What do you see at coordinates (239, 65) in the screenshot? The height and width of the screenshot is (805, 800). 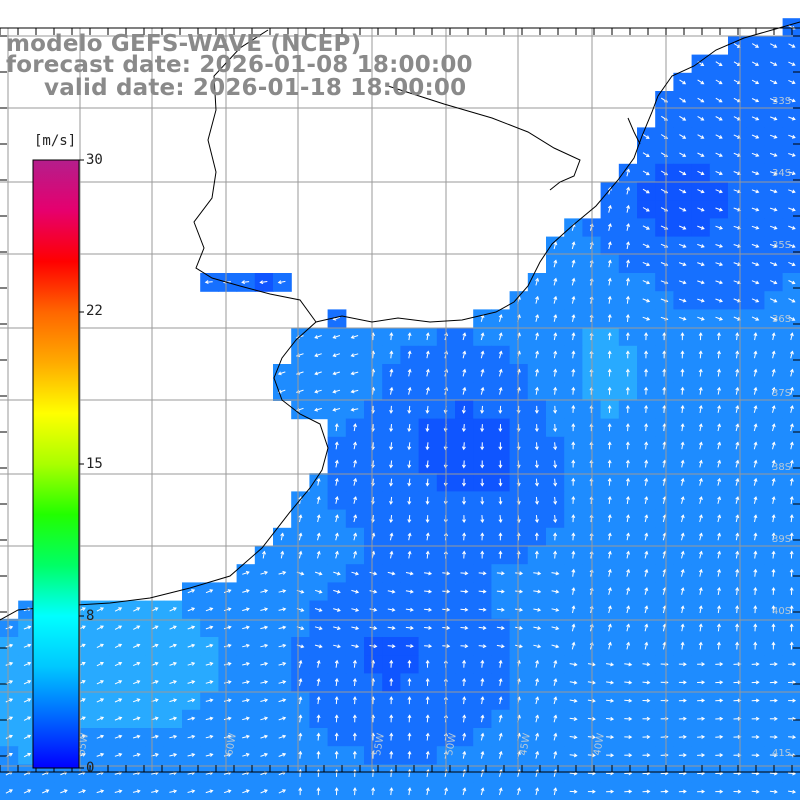 I see `forecast-date: forecast date: 2026-01-08 18:00:00` at bounding box center [239, 65].